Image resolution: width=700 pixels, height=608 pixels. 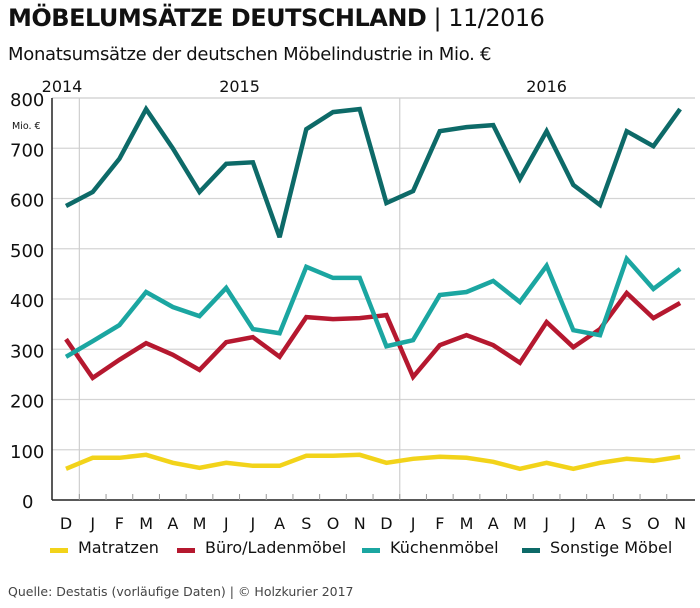 I want to click on legend-label: Küchenmöbel, so click(x=444, y=547).